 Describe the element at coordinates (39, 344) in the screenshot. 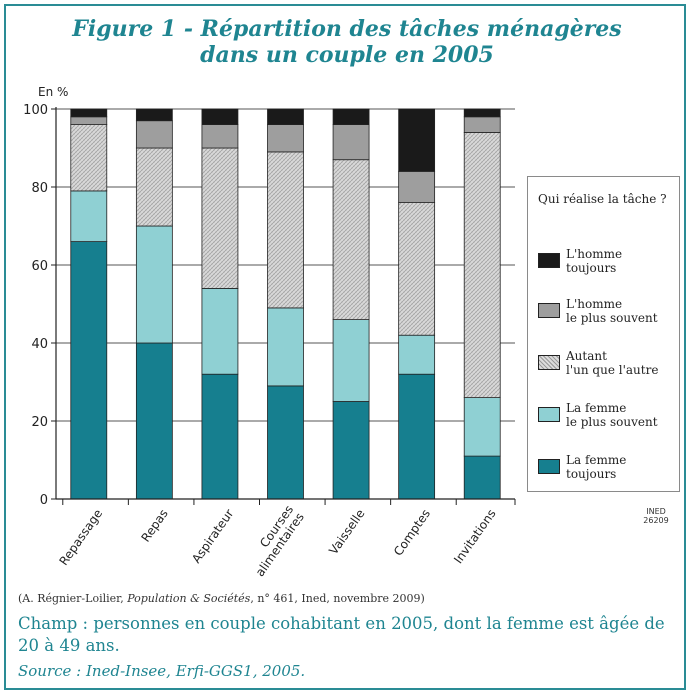

I see `y-tick-label: 40` at that location.